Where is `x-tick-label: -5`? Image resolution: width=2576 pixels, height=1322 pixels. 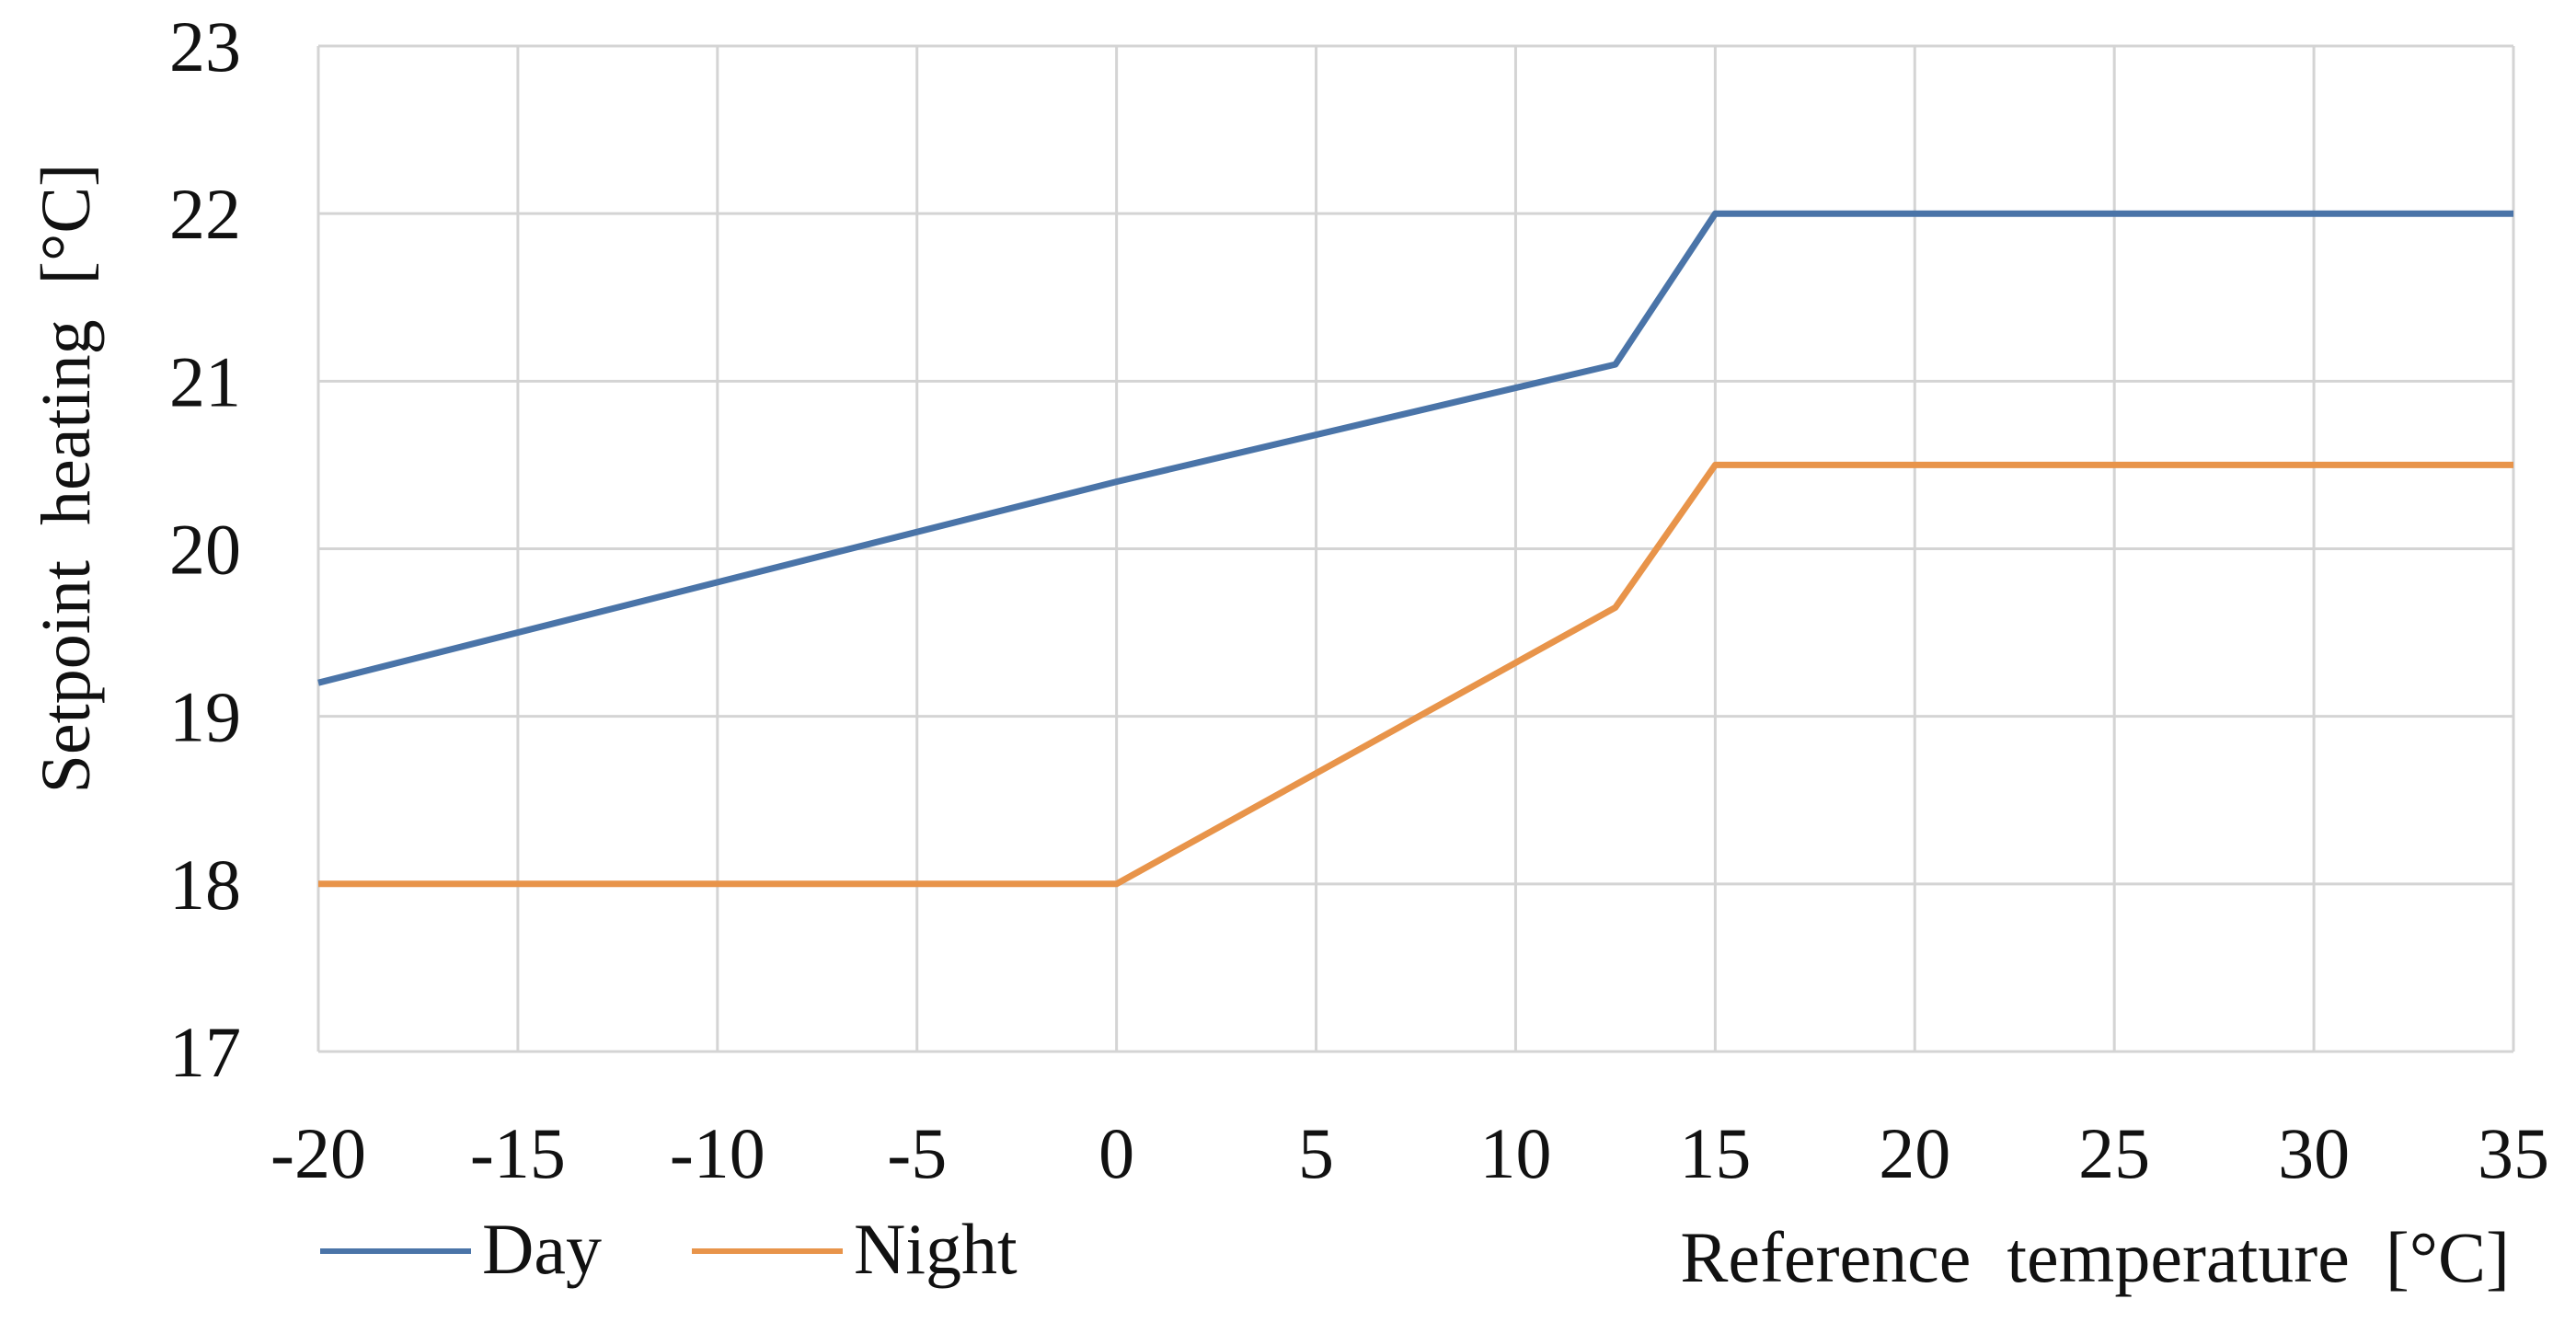 x-tick-label: -5 is located at coordinates (917, 1153).